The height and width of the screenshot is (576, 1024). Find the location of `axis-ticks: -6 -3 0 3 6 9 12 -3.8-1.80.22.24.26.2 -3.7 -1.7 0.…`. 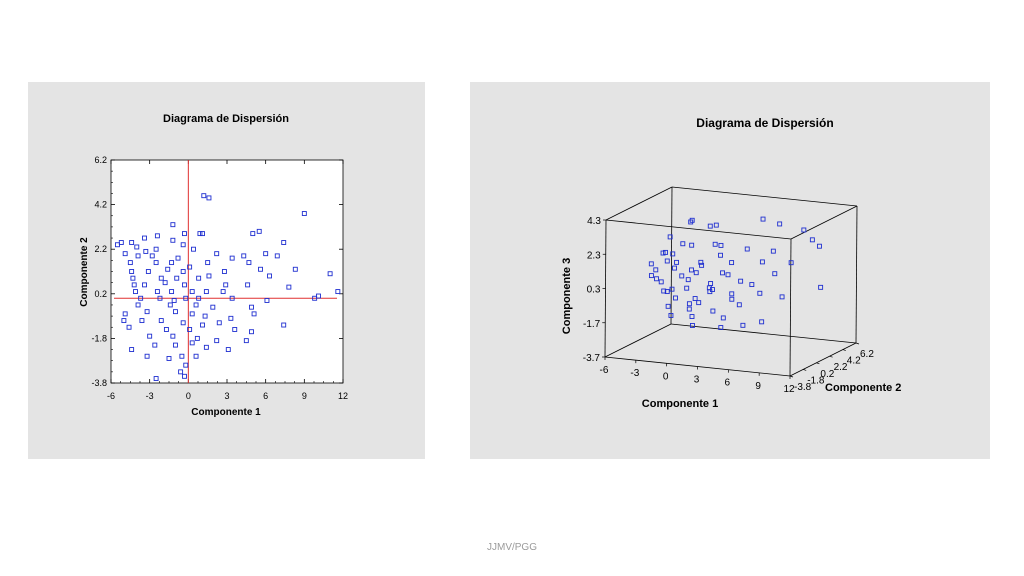

axis-ticks: -6 -3 0 3 6 9 12 -3.8-1.80.22.24.26.2 -3.7 -1.7 0.… is located at coordinates (729, 305).